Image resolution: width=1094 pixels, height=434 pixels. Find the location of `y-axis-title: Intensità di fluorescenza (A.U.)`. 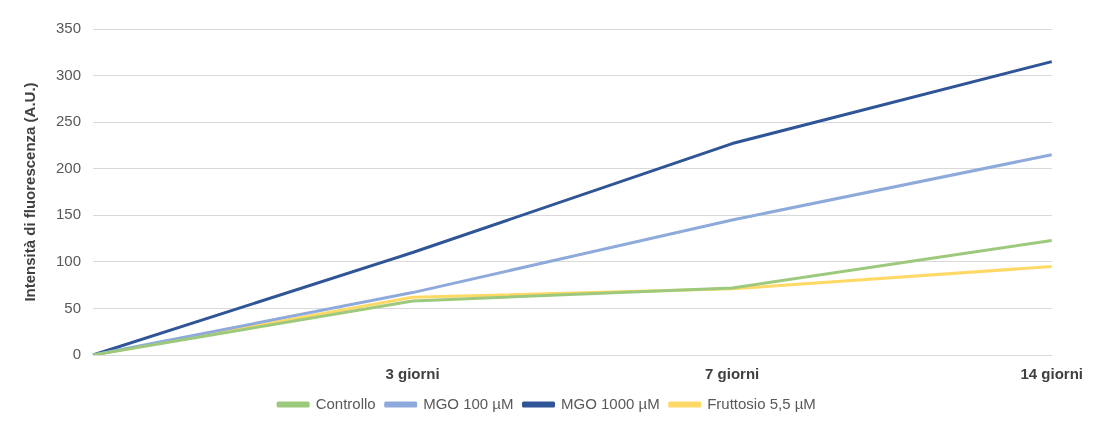

y-axis-title: Intensità di fluorescenza (A.U.) is located at coordinates (30, 192).